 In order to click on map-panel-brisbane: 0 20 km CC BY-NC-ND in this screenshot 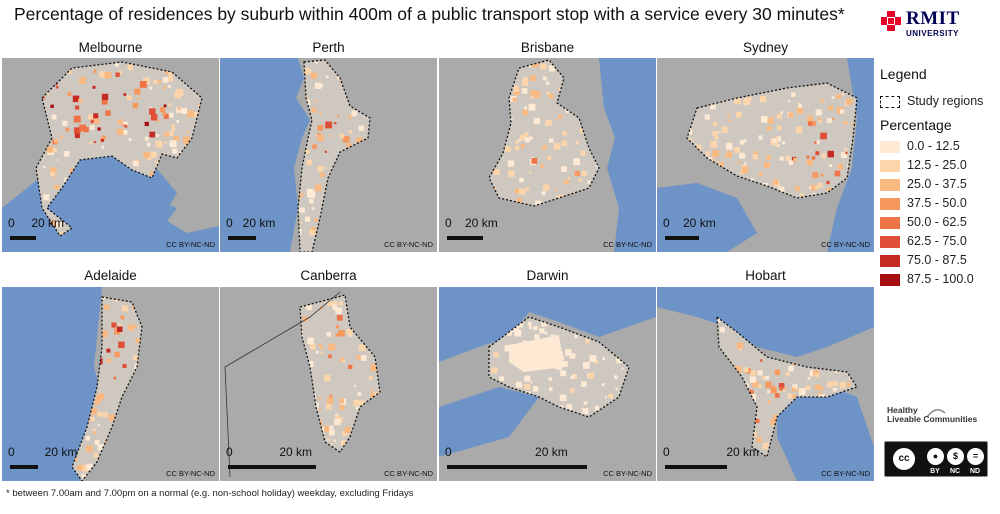, I will do `click(547, 155)`.